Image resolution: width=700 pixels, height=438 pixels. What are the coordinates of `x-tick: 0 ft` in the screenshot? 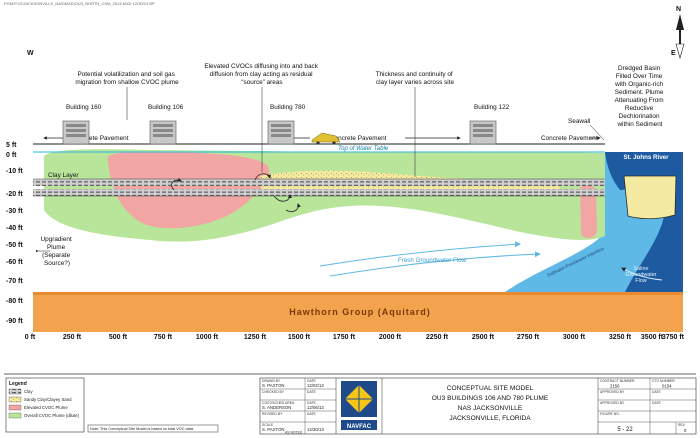 It's located at (30, 337).